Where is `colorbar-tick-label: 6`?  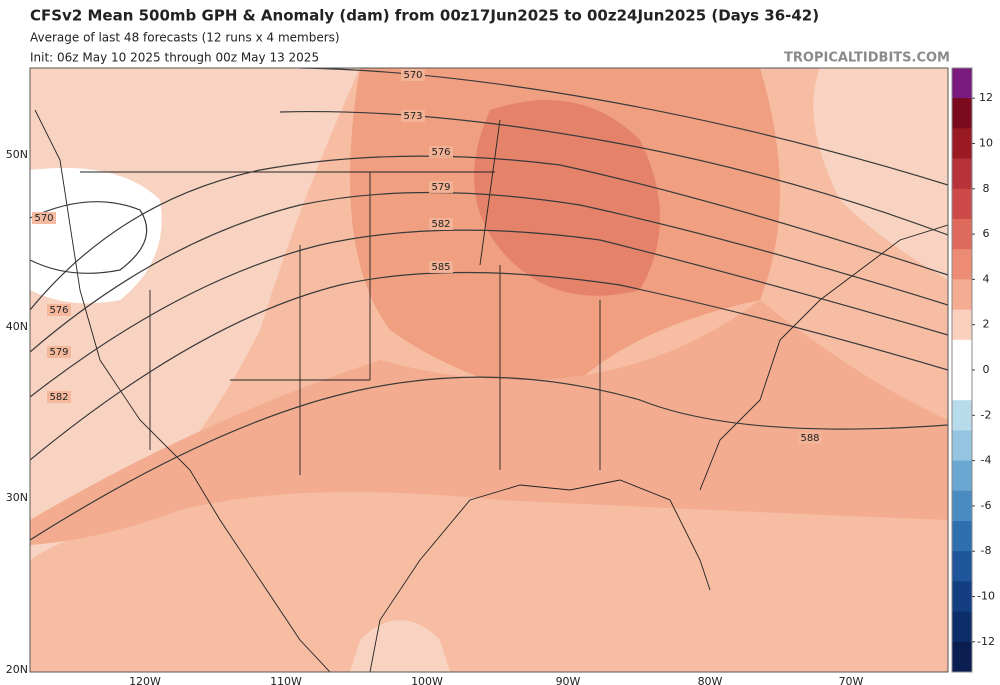 colorbar-tick-label: 6 is located at coordinates (986, 233).